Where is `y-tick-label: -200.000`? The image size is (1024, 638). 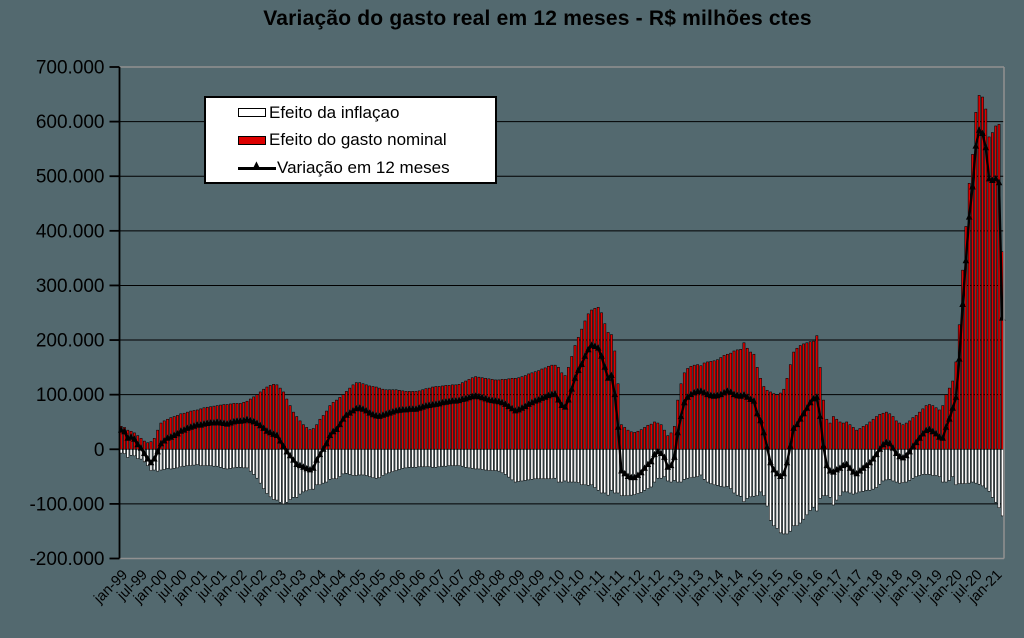
y-tick-label: -200.000 is located at coordinates (66, 559).